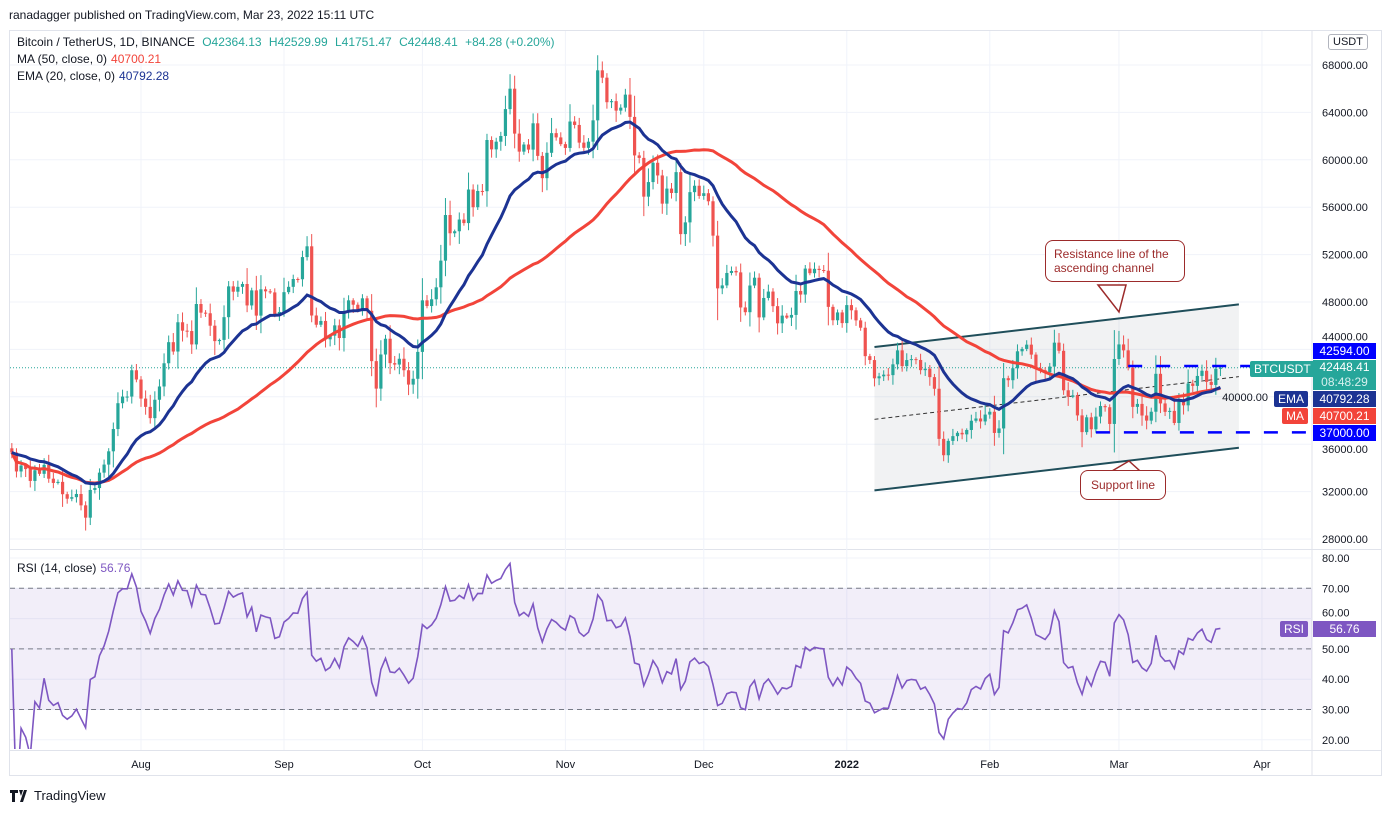 The image size is (1391, 813). Describe the element at coordinates (1336, 711) in the screenshot. I see `rsi-tick-label: 30.00` at that location.